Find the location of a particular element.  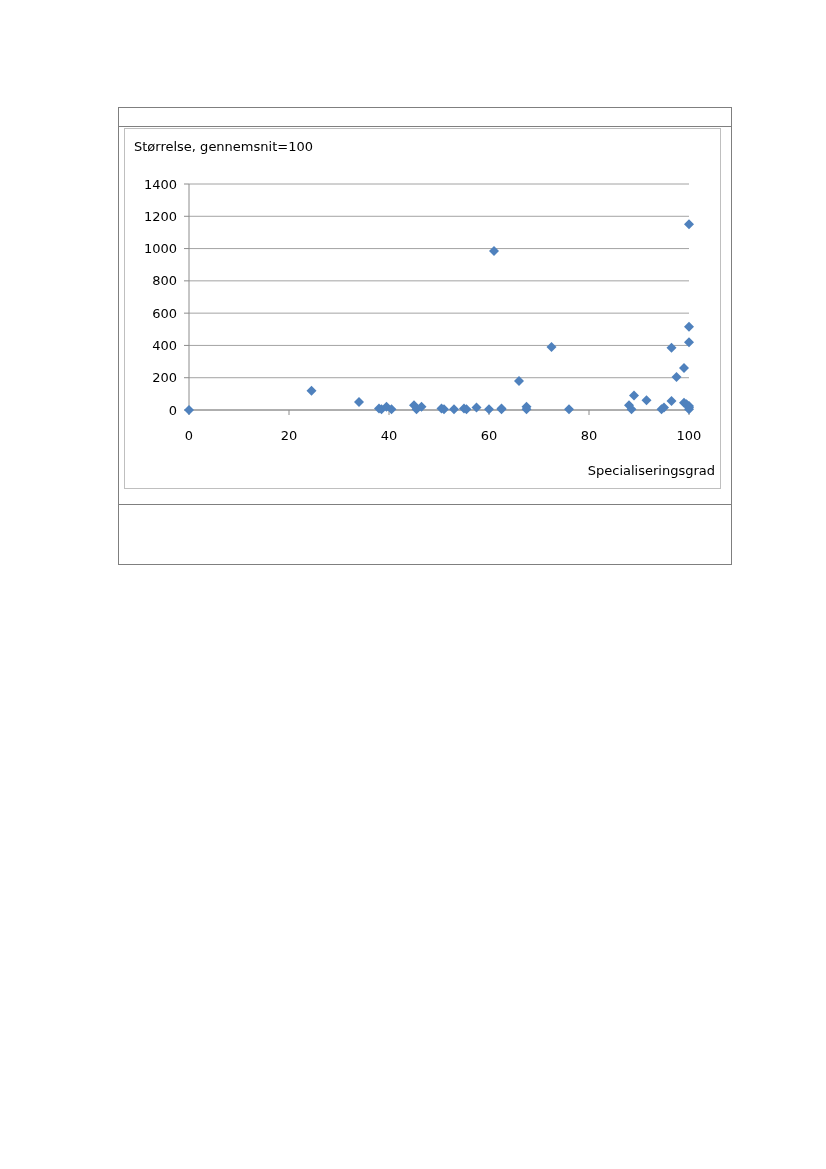

y-tick-label: 1400 is located at coordinates (160, 184).